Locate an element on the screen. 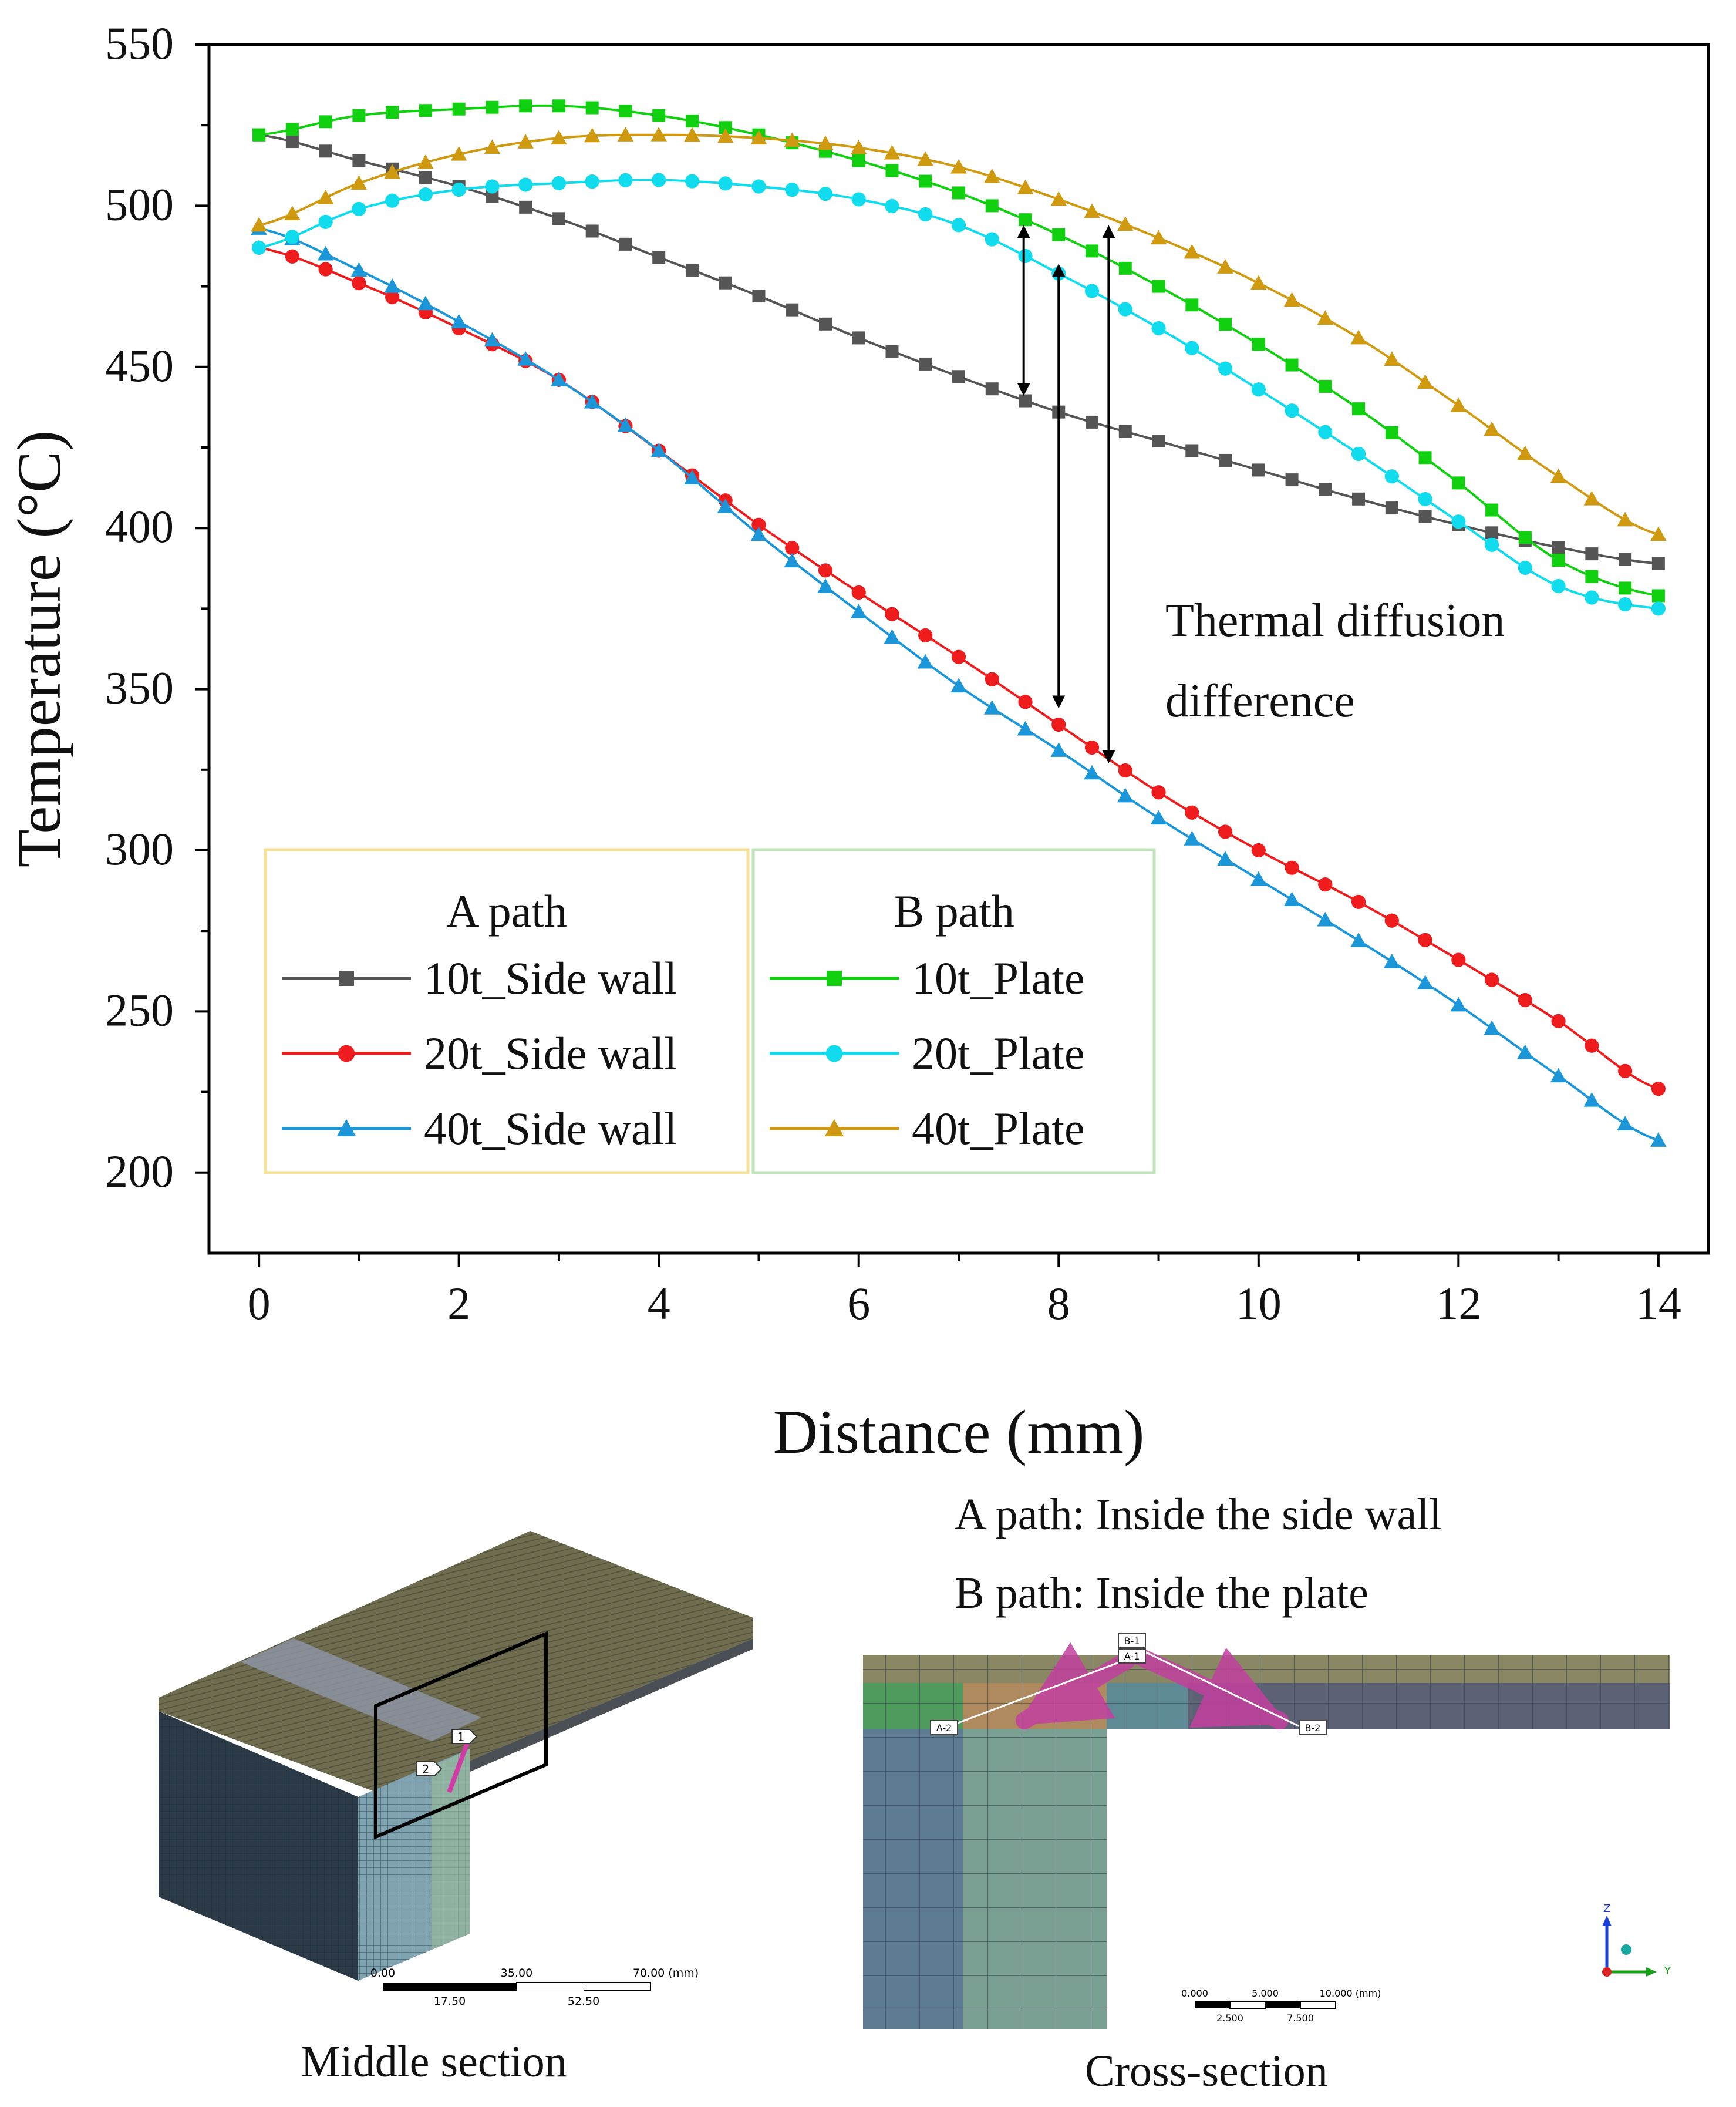  y-tick-label: 500 is located at coordinates (139, 204).